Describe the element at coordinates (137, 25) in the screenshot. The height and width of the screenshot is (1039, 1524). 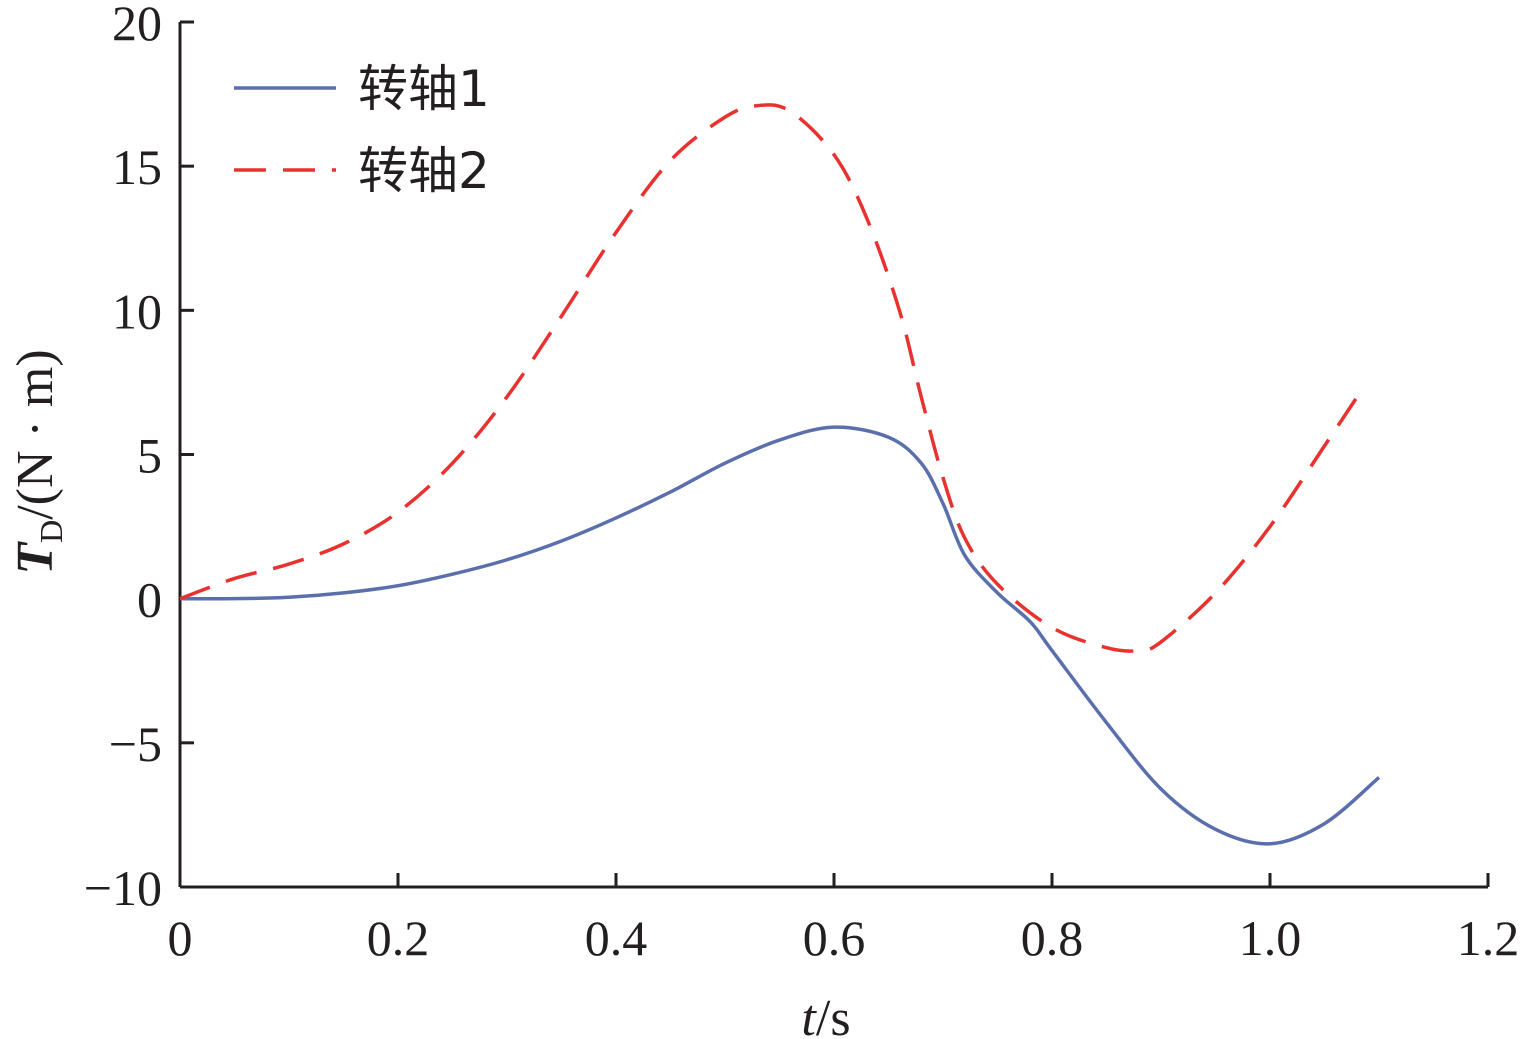
I see `y-tick-label: 20` at that location.